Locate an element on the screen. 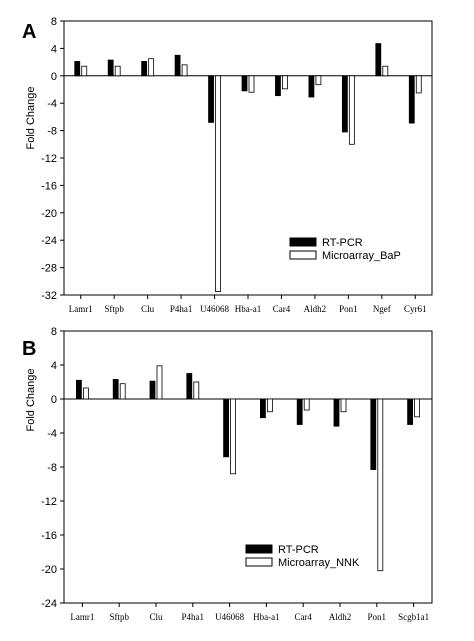  panel-label-b: B is located at coordinates (29, 349).